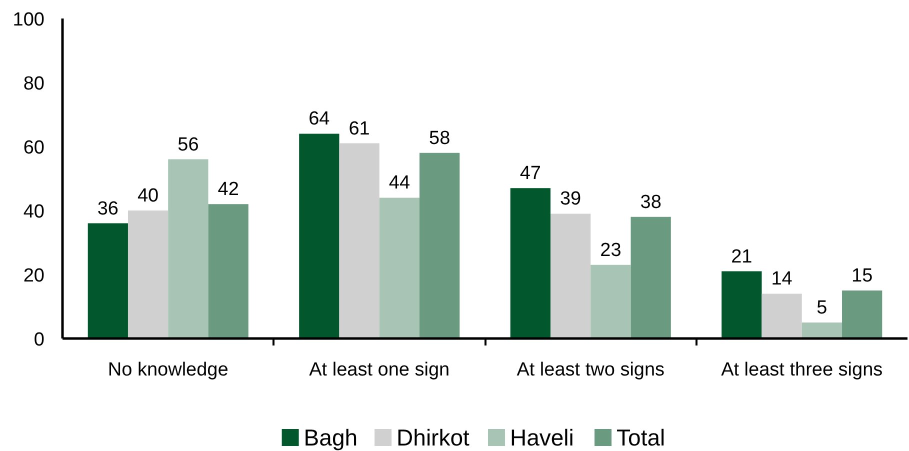 The height and width of the screenshot is (451, 909). I want to click on data-label: 47, so click(530, 173).